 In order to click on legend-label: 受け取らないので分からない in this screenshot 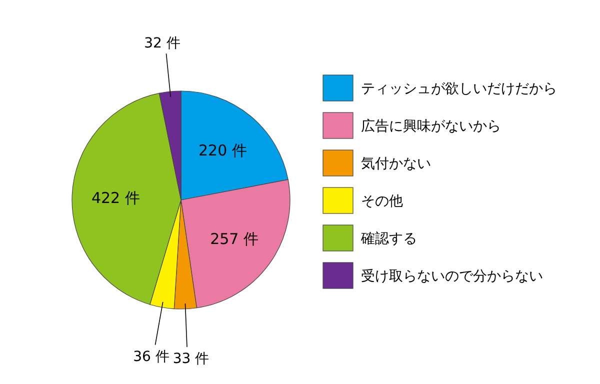, I will do `click(452, 276)`.